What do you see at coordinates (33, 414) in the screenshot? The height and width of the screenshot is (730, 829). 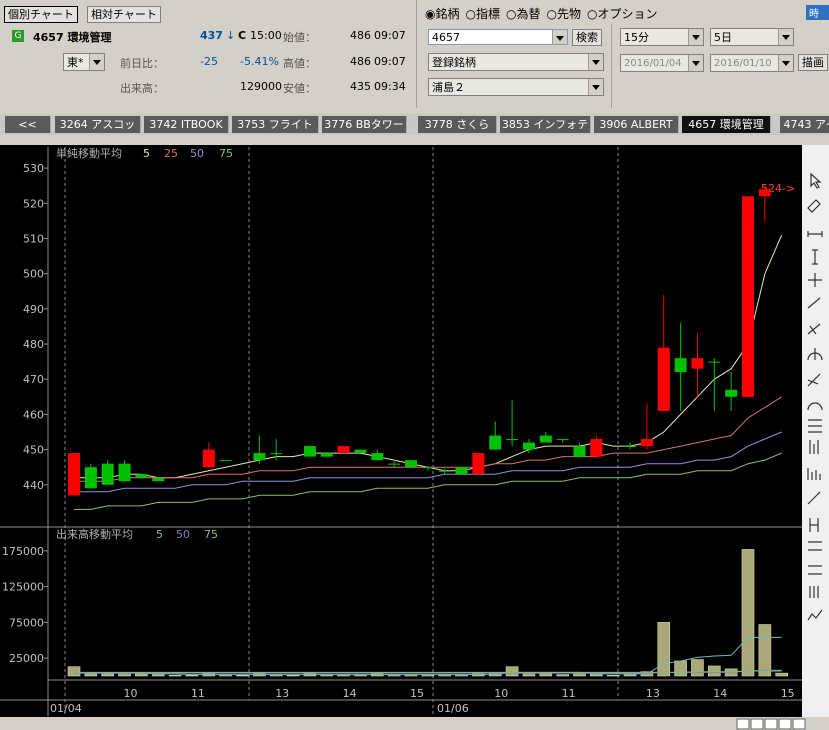 I see `y-tick-label: 460` at bounding box center [33, 414].